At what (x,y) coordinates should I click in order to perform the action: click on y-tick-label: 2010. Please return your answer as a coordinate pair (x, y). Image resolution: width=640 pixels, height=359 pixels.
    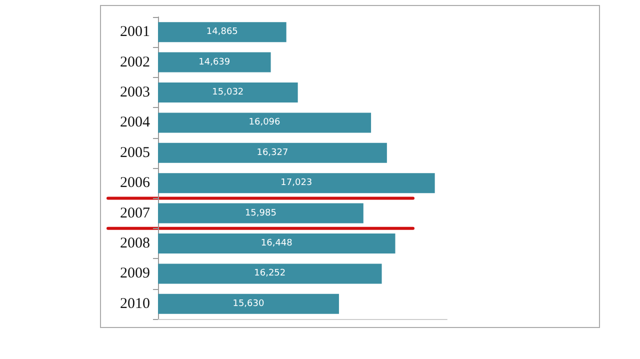
    Looking at the image, I should click on (135, 304).